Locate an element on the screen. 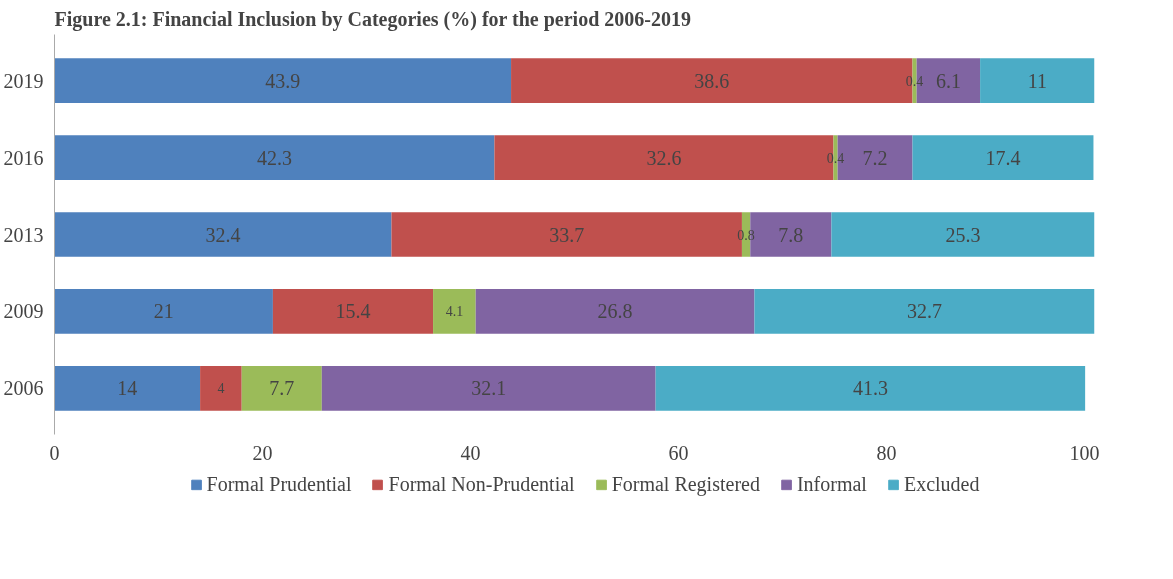 The height and width of the screenshot is (579, 1173). legend-label: Excluded is located at coordinates (941, 484).